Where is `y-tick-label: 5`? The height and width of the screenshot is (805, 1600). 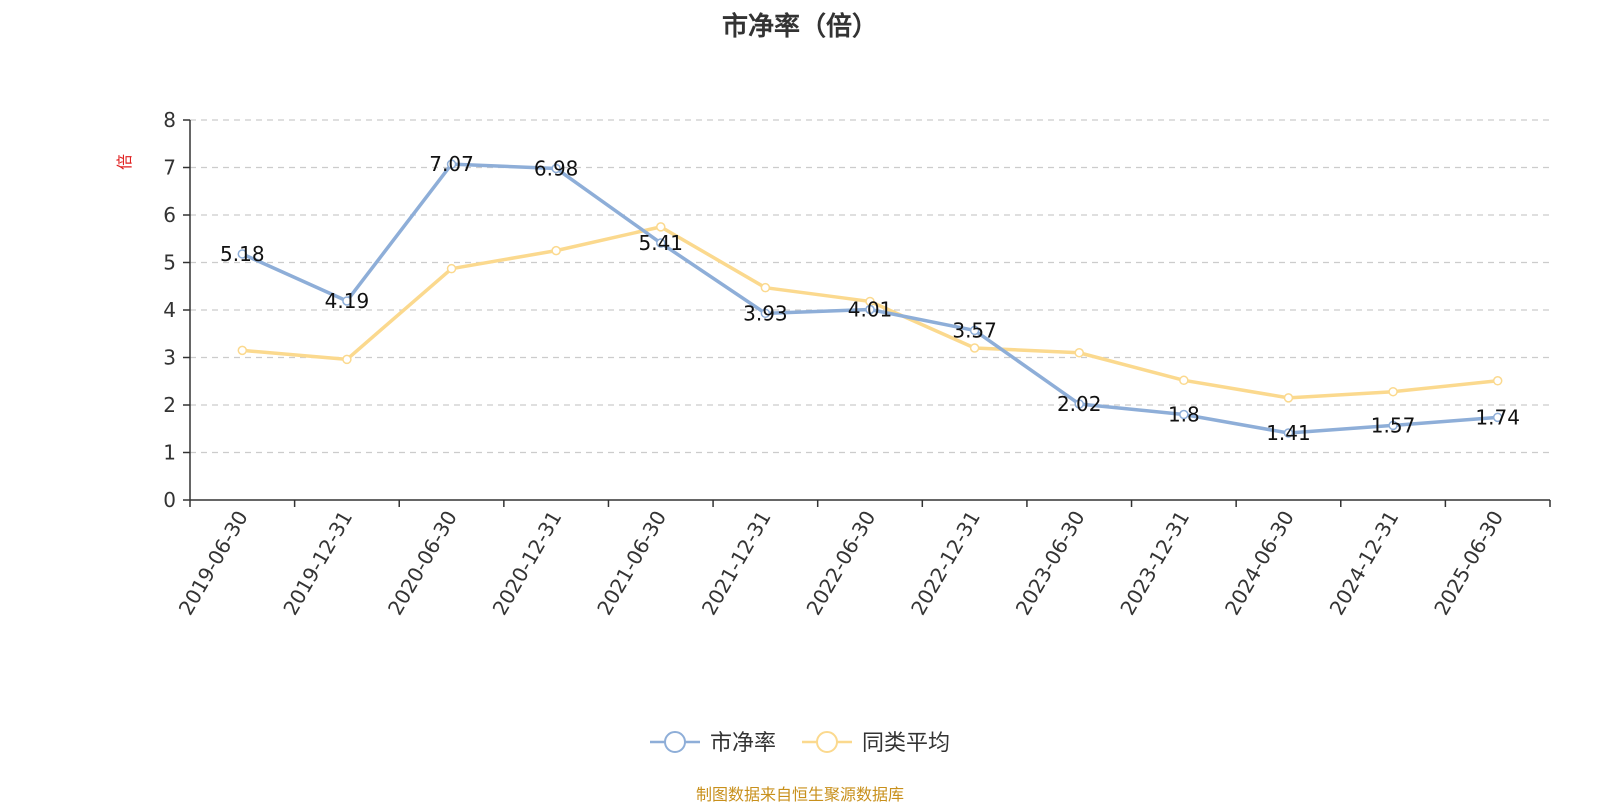 y-tick-label: 5 is located at coordinates (169, 263).